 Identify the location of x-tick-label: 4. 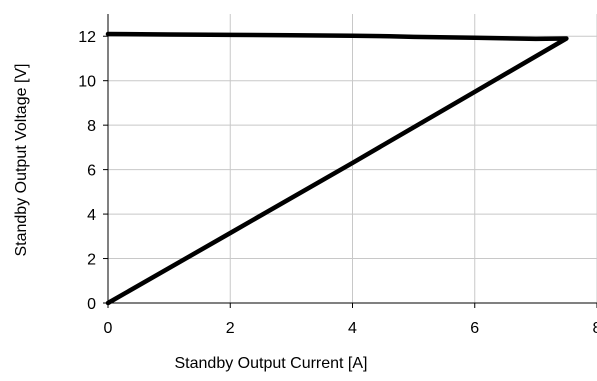
(352, 328).